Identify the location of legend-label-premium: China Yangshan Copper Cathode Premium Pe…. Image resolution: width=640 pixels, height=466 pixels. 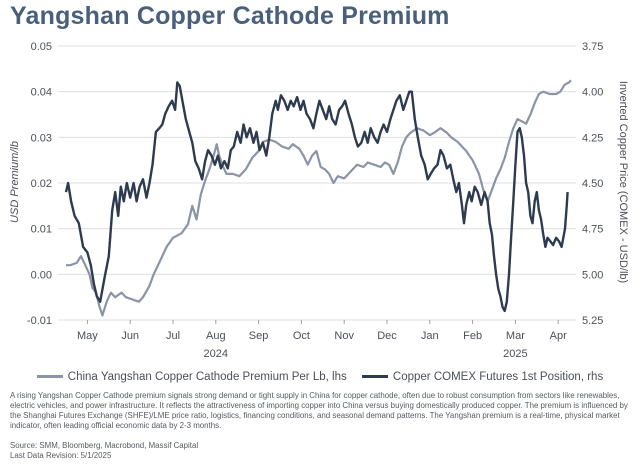
(207, 377).